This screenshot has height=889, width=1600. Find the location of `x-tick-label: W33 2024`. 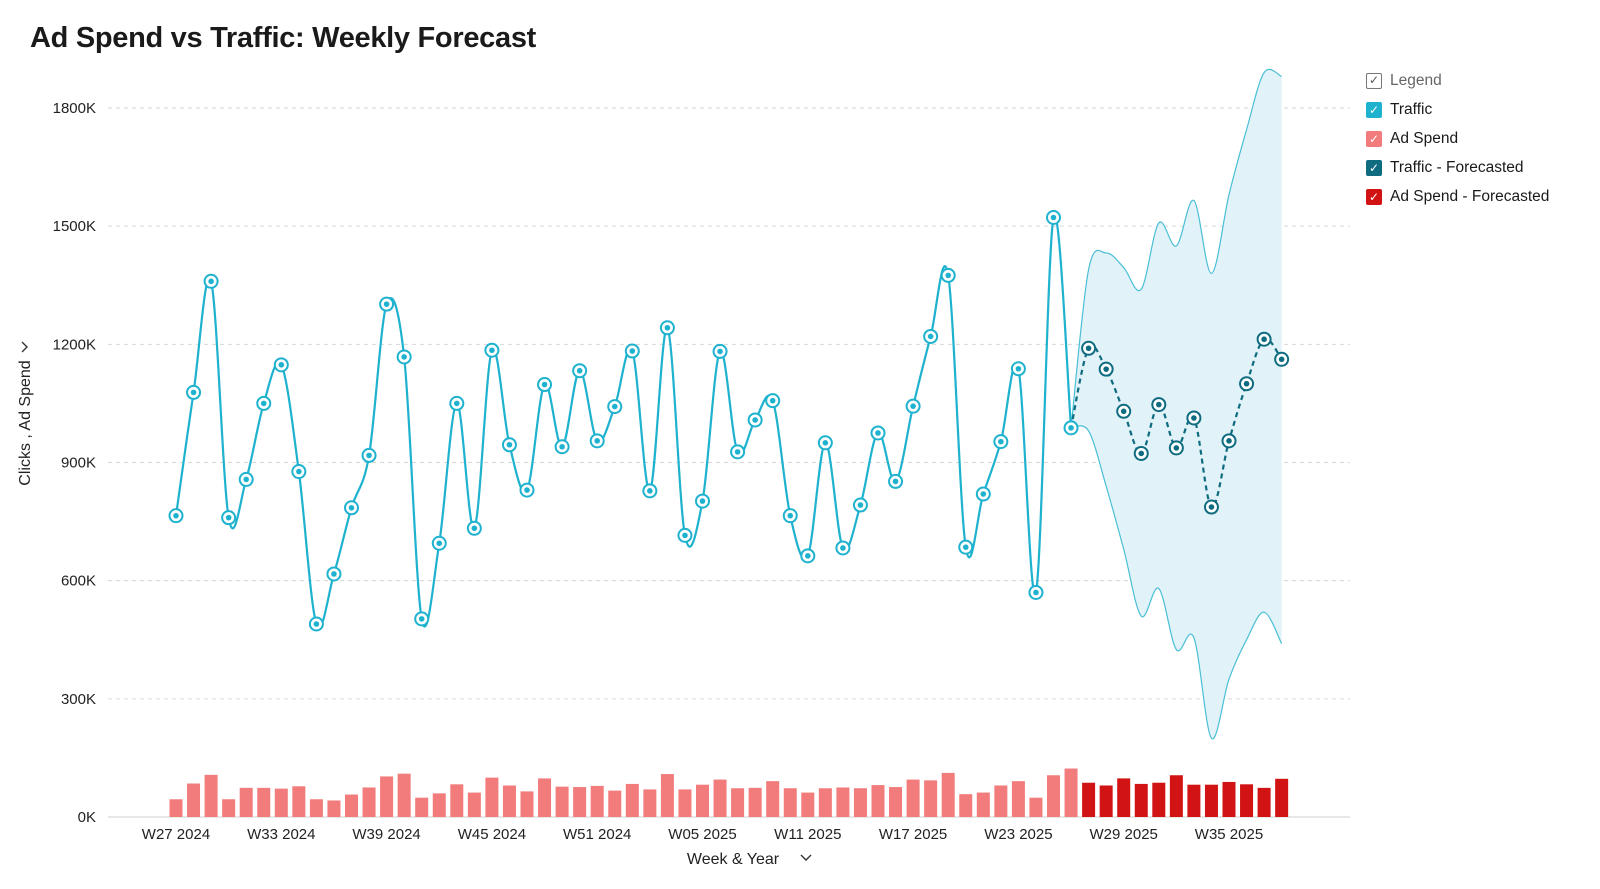

x-tick-label: W33 2024 is located at coordinates (281, 834).